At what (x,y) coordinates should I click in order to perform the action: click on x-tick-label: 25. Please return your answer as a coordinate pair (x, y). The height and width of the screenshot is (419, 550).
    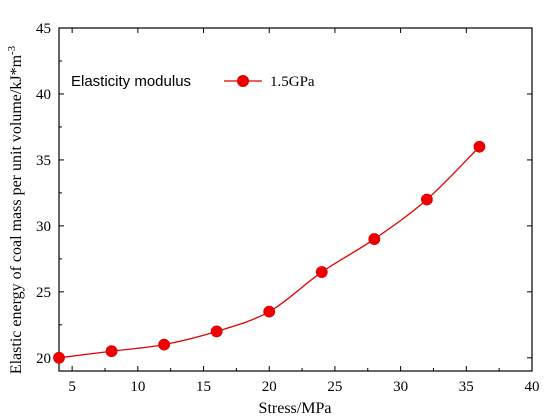
    Looking at the image, I should click on (334, 387).